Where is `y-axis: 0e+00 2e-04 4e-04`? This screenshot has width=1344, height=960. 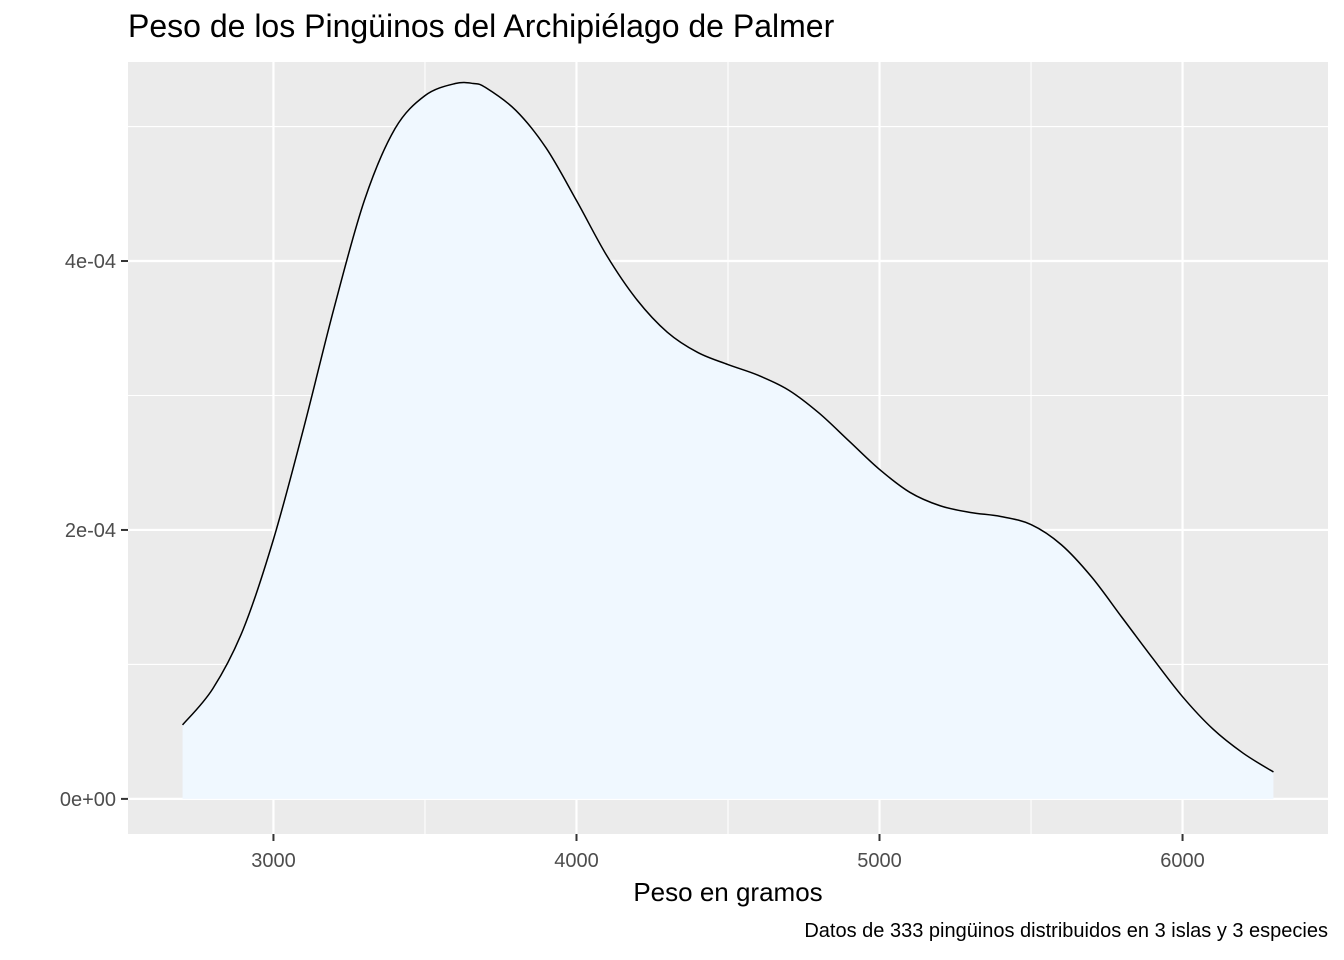
y-axis: 0e+00 2e-04 4e-04 is located at coordinates (94, 531).